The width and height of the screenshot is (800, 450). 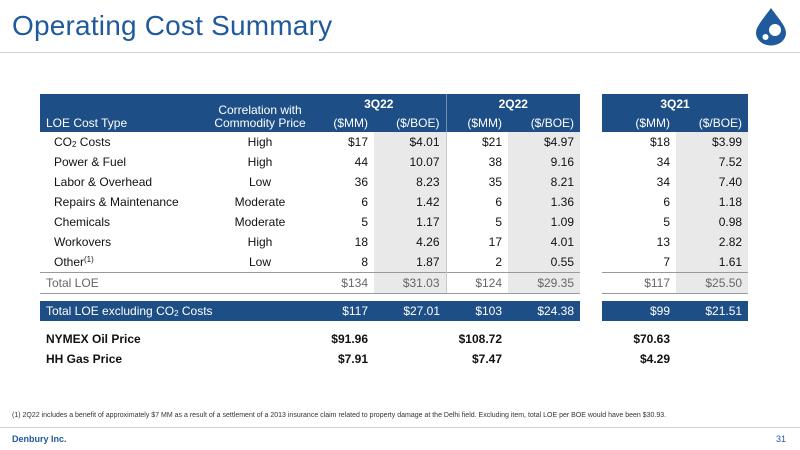 I want to click on value-cell: $103, so click(x=477, y=311).